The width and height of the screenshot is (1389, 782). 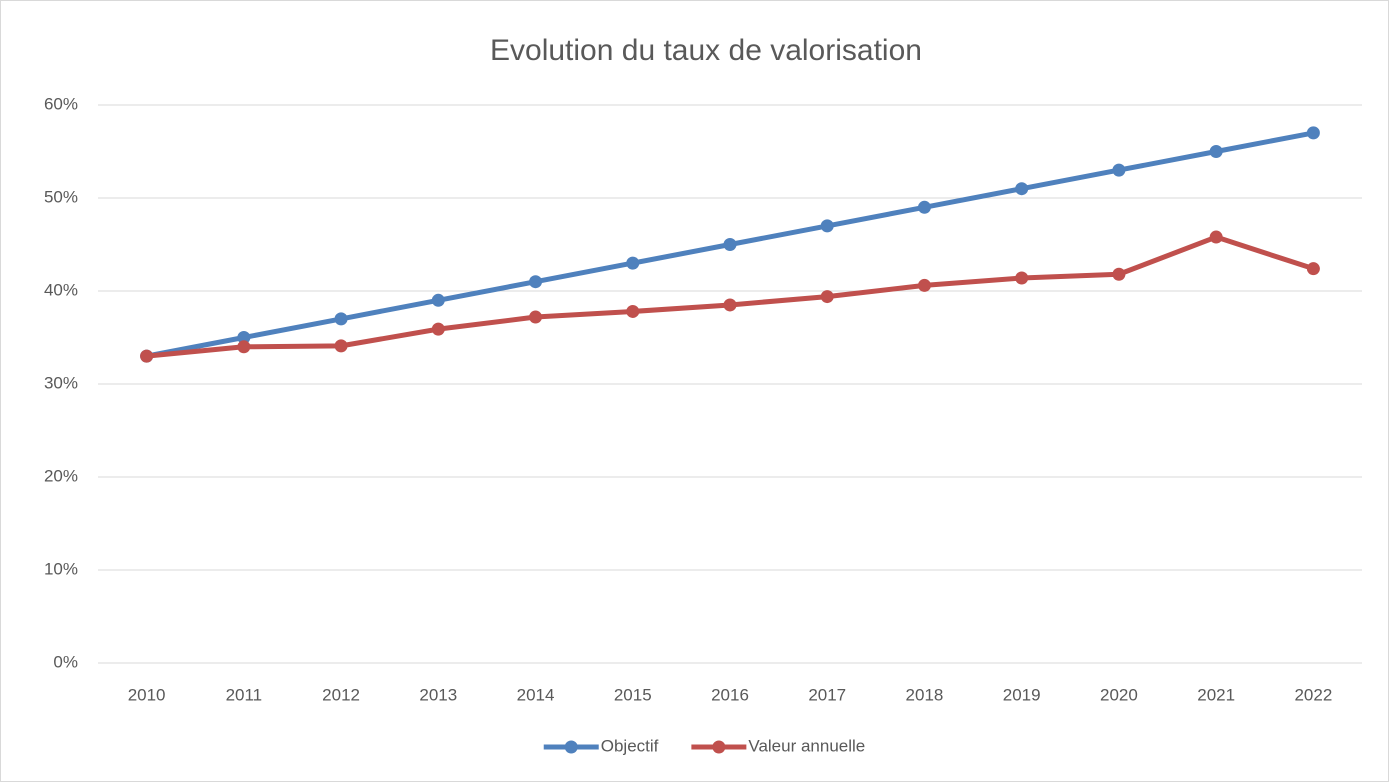 What do you see at coordinates (536, 694) in the screenshot?
I see `x-tick-label: 2014` at bounding box center [536, 694].